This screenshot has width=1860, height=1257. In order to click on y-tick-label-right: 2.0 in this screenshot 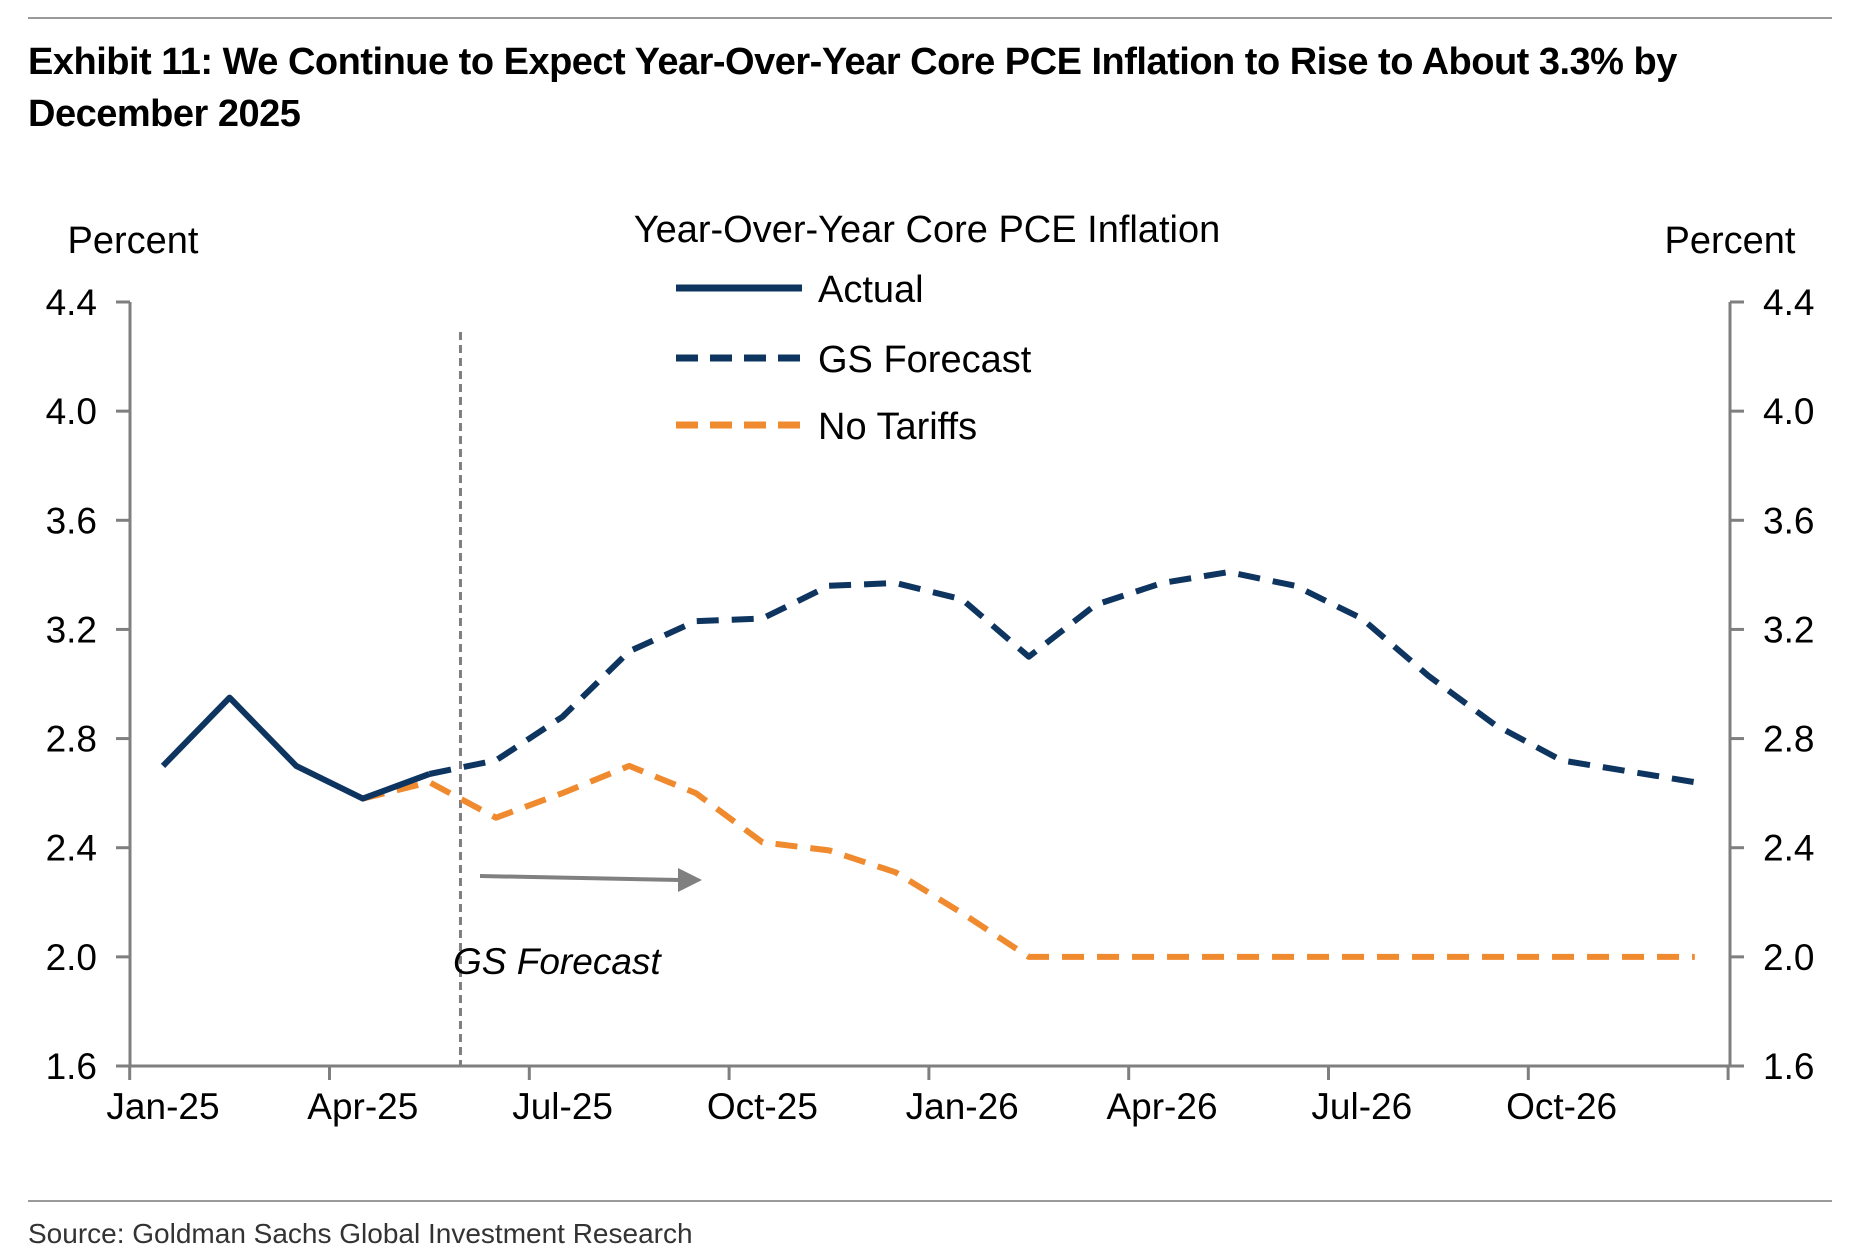, I will do `click(1788, 957)`.